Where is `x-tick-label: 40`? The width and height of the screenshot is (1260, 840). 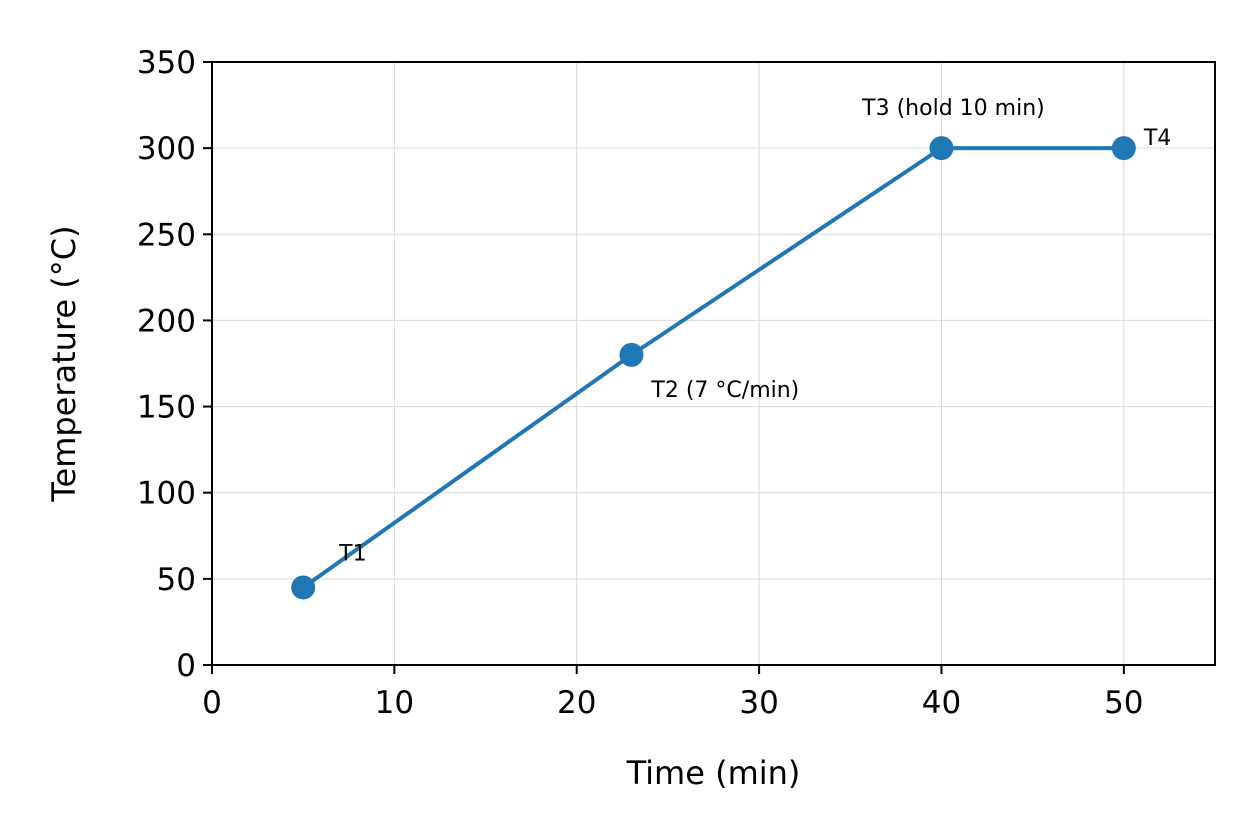 x-tick-label: 40 is located at coordinates (941, 703).